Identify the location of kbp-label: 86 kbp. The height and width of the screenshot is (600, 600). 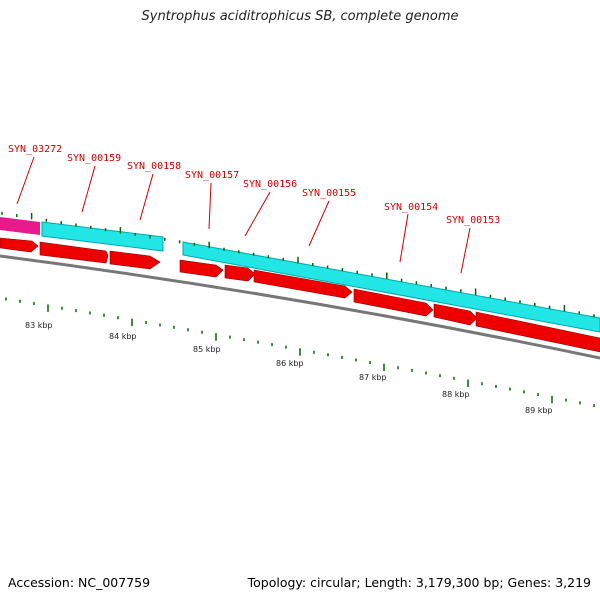
(290, 363).